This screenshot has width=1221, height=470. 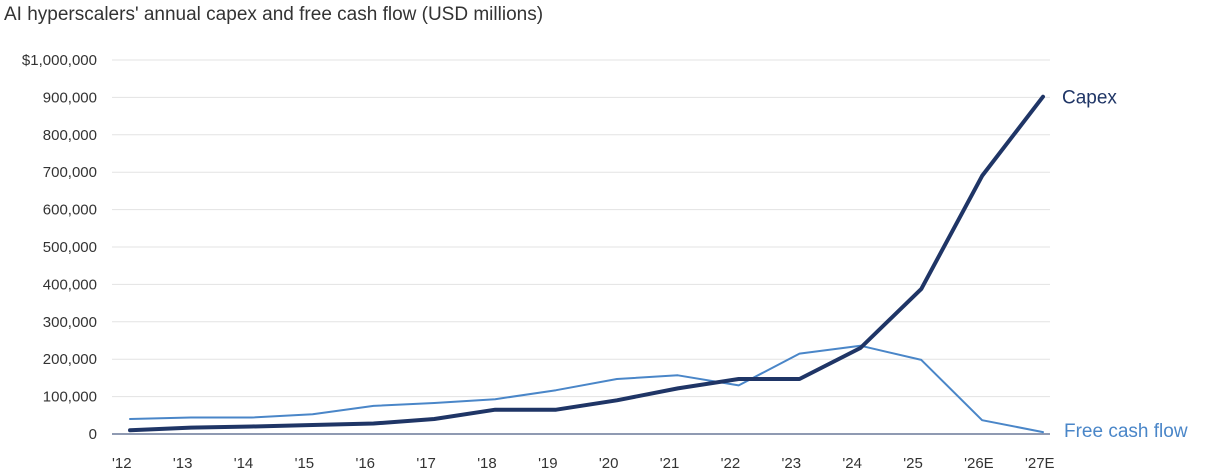 I want to click on y-tick-label: 900,000, so click(x=70, y=97).